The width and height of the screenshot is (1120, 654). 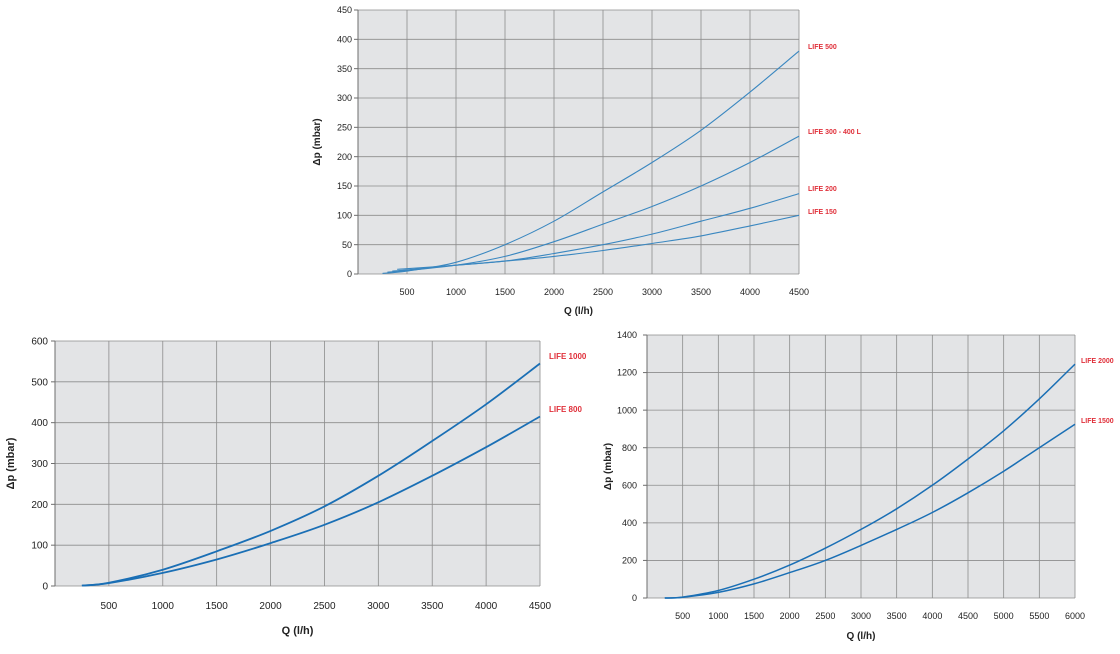 I want to click on series-label-life-500: LIFE 500, so click(x=822, y=47).